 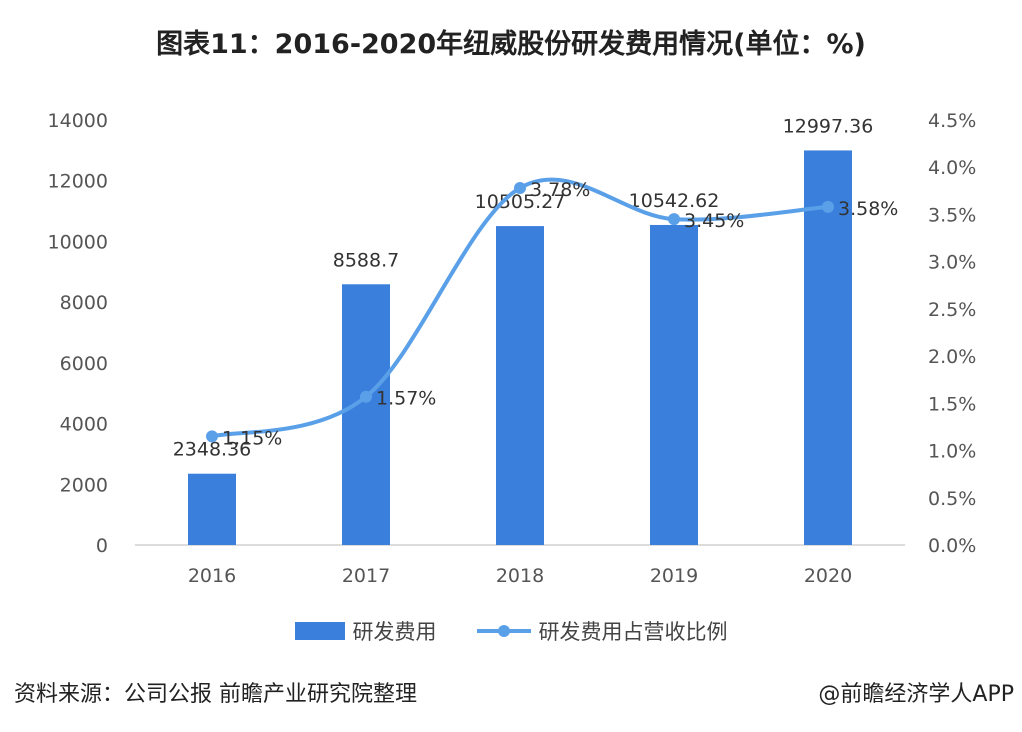 What do you see at coordinates (952, 263) in the screenshot?
I see `right-axis-tick: 3.0%` at bounding box center [952, 263].